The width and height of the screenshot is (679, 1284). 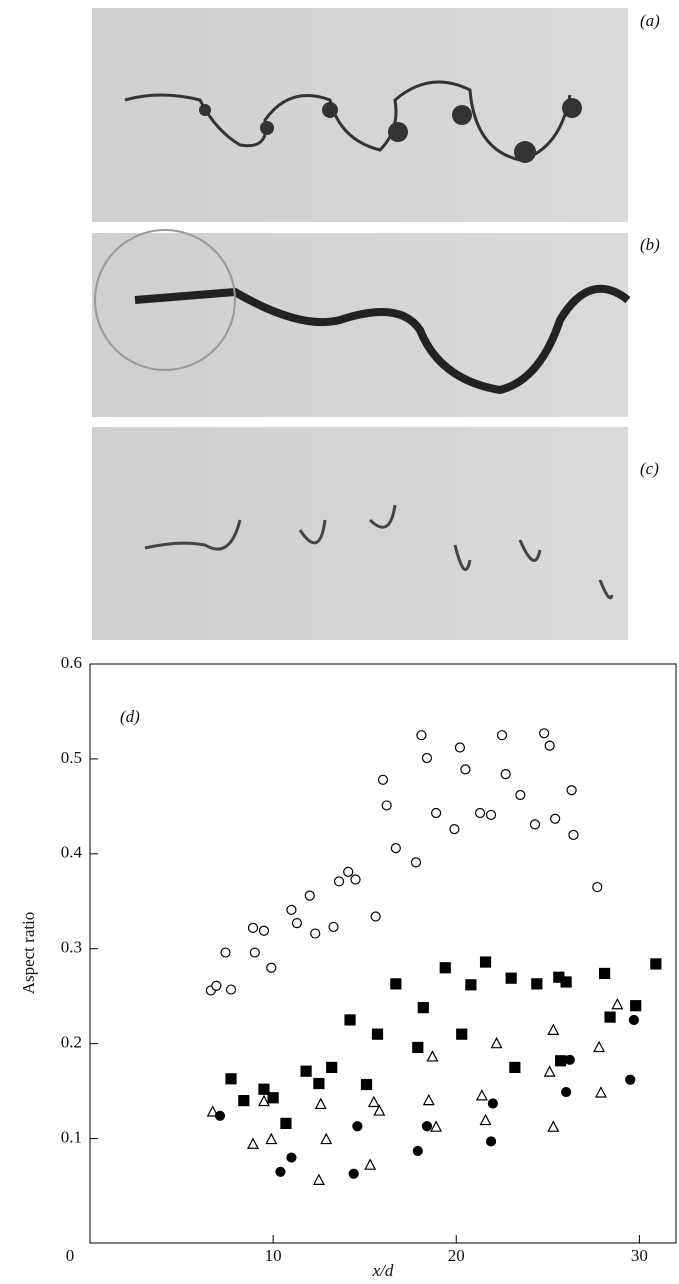 What do you see at coordinates (649, 468) in the screenshot?
I see `panel-label: (c)` at bounding box center [649, 468].